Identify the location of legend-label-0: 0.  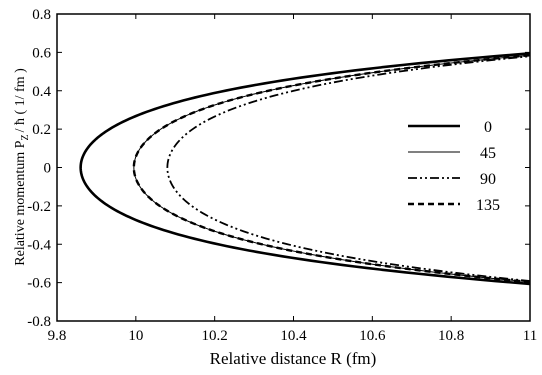
(488, 127).